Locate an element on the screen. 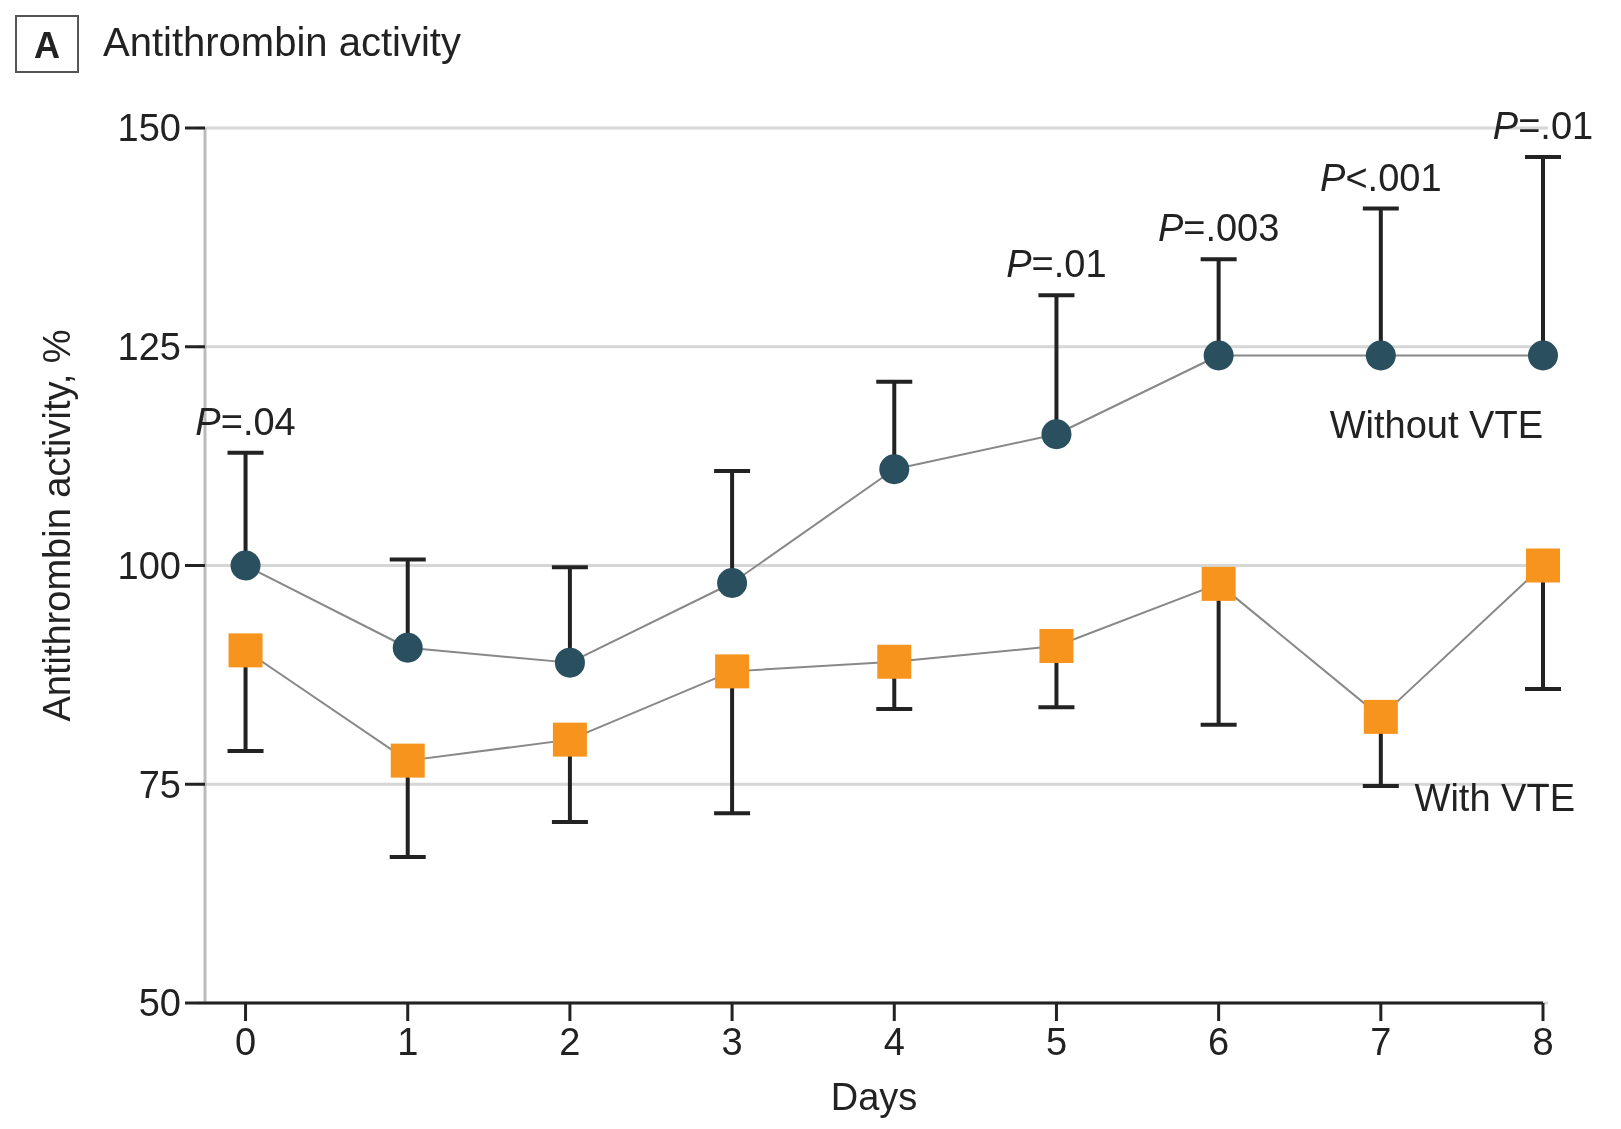 The image size is (1621, 1129). y-axis-title: Antithrombin activity, % is located at coordinates (57, 525).